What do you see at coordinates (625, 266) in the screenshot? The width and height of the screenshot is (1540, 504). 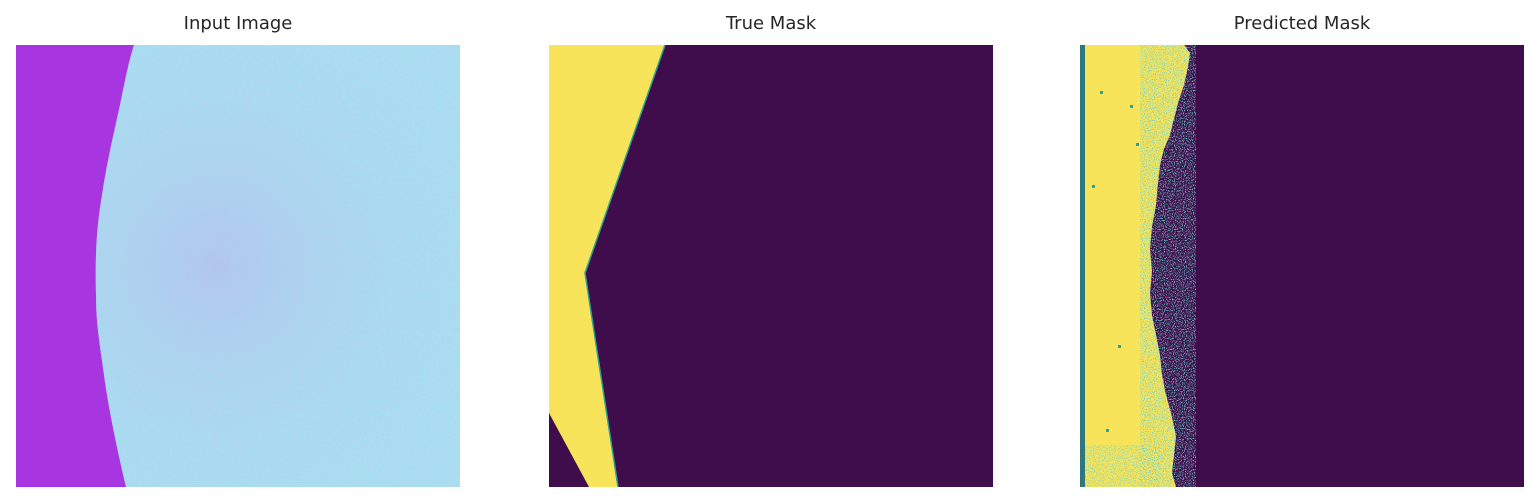 I see `true-mask-edge` at bounding box center [625, 266].